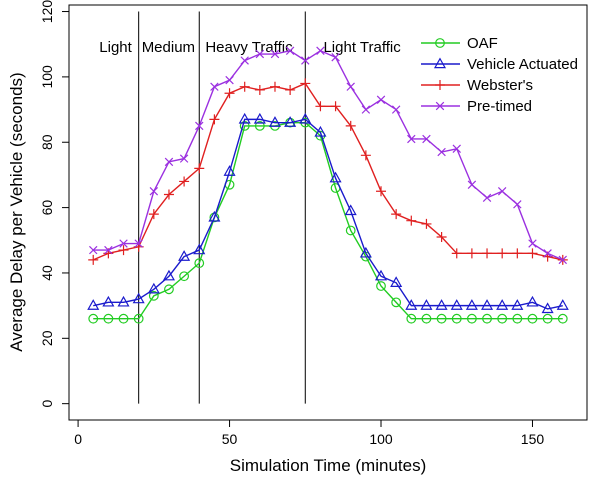  Describe the element at coordinates (482, 43) in the screenshot. I see `legend-label: OAF` at that location.